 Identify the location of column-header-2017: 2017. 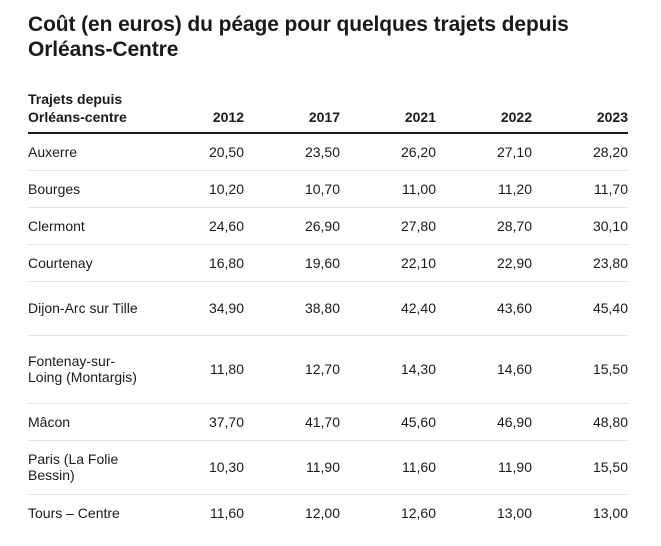
(292, 112).